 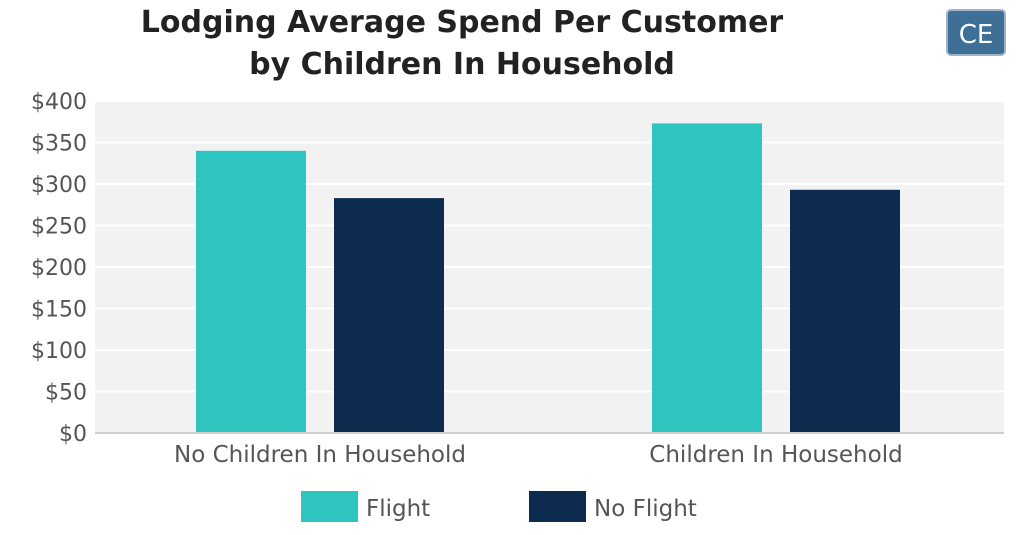 What do you see at coordinates (59, 144) in the screenshot?
I see `y-tick-label: $350` at bounding box center [59, 144].